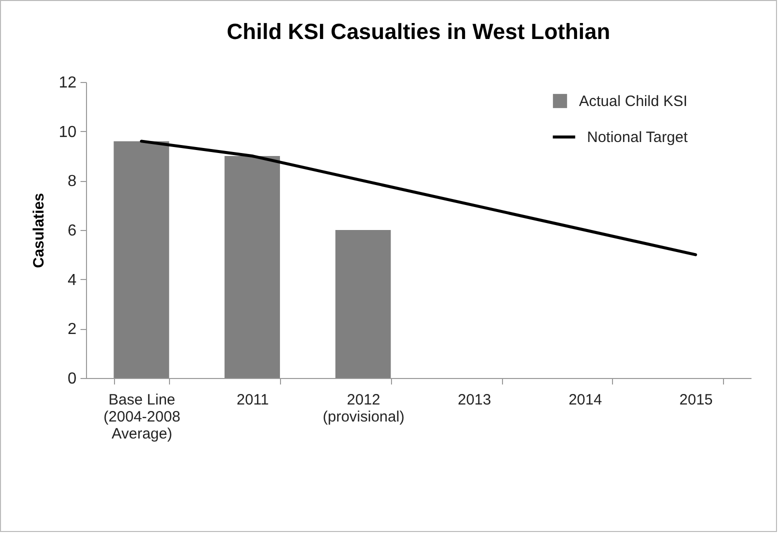  Describe the element at coordinates (72, 379) in the screenshot. I see `y-tick-label: 0` at that location.